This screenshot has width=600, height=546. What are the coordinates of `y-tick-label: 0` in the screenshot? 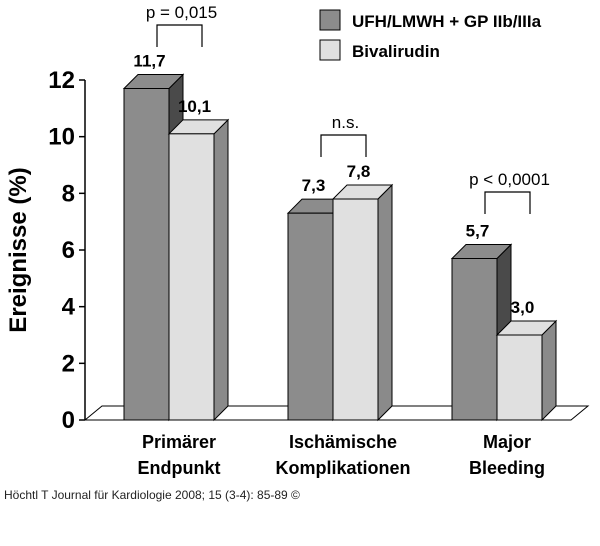 It's located at (68, 420).